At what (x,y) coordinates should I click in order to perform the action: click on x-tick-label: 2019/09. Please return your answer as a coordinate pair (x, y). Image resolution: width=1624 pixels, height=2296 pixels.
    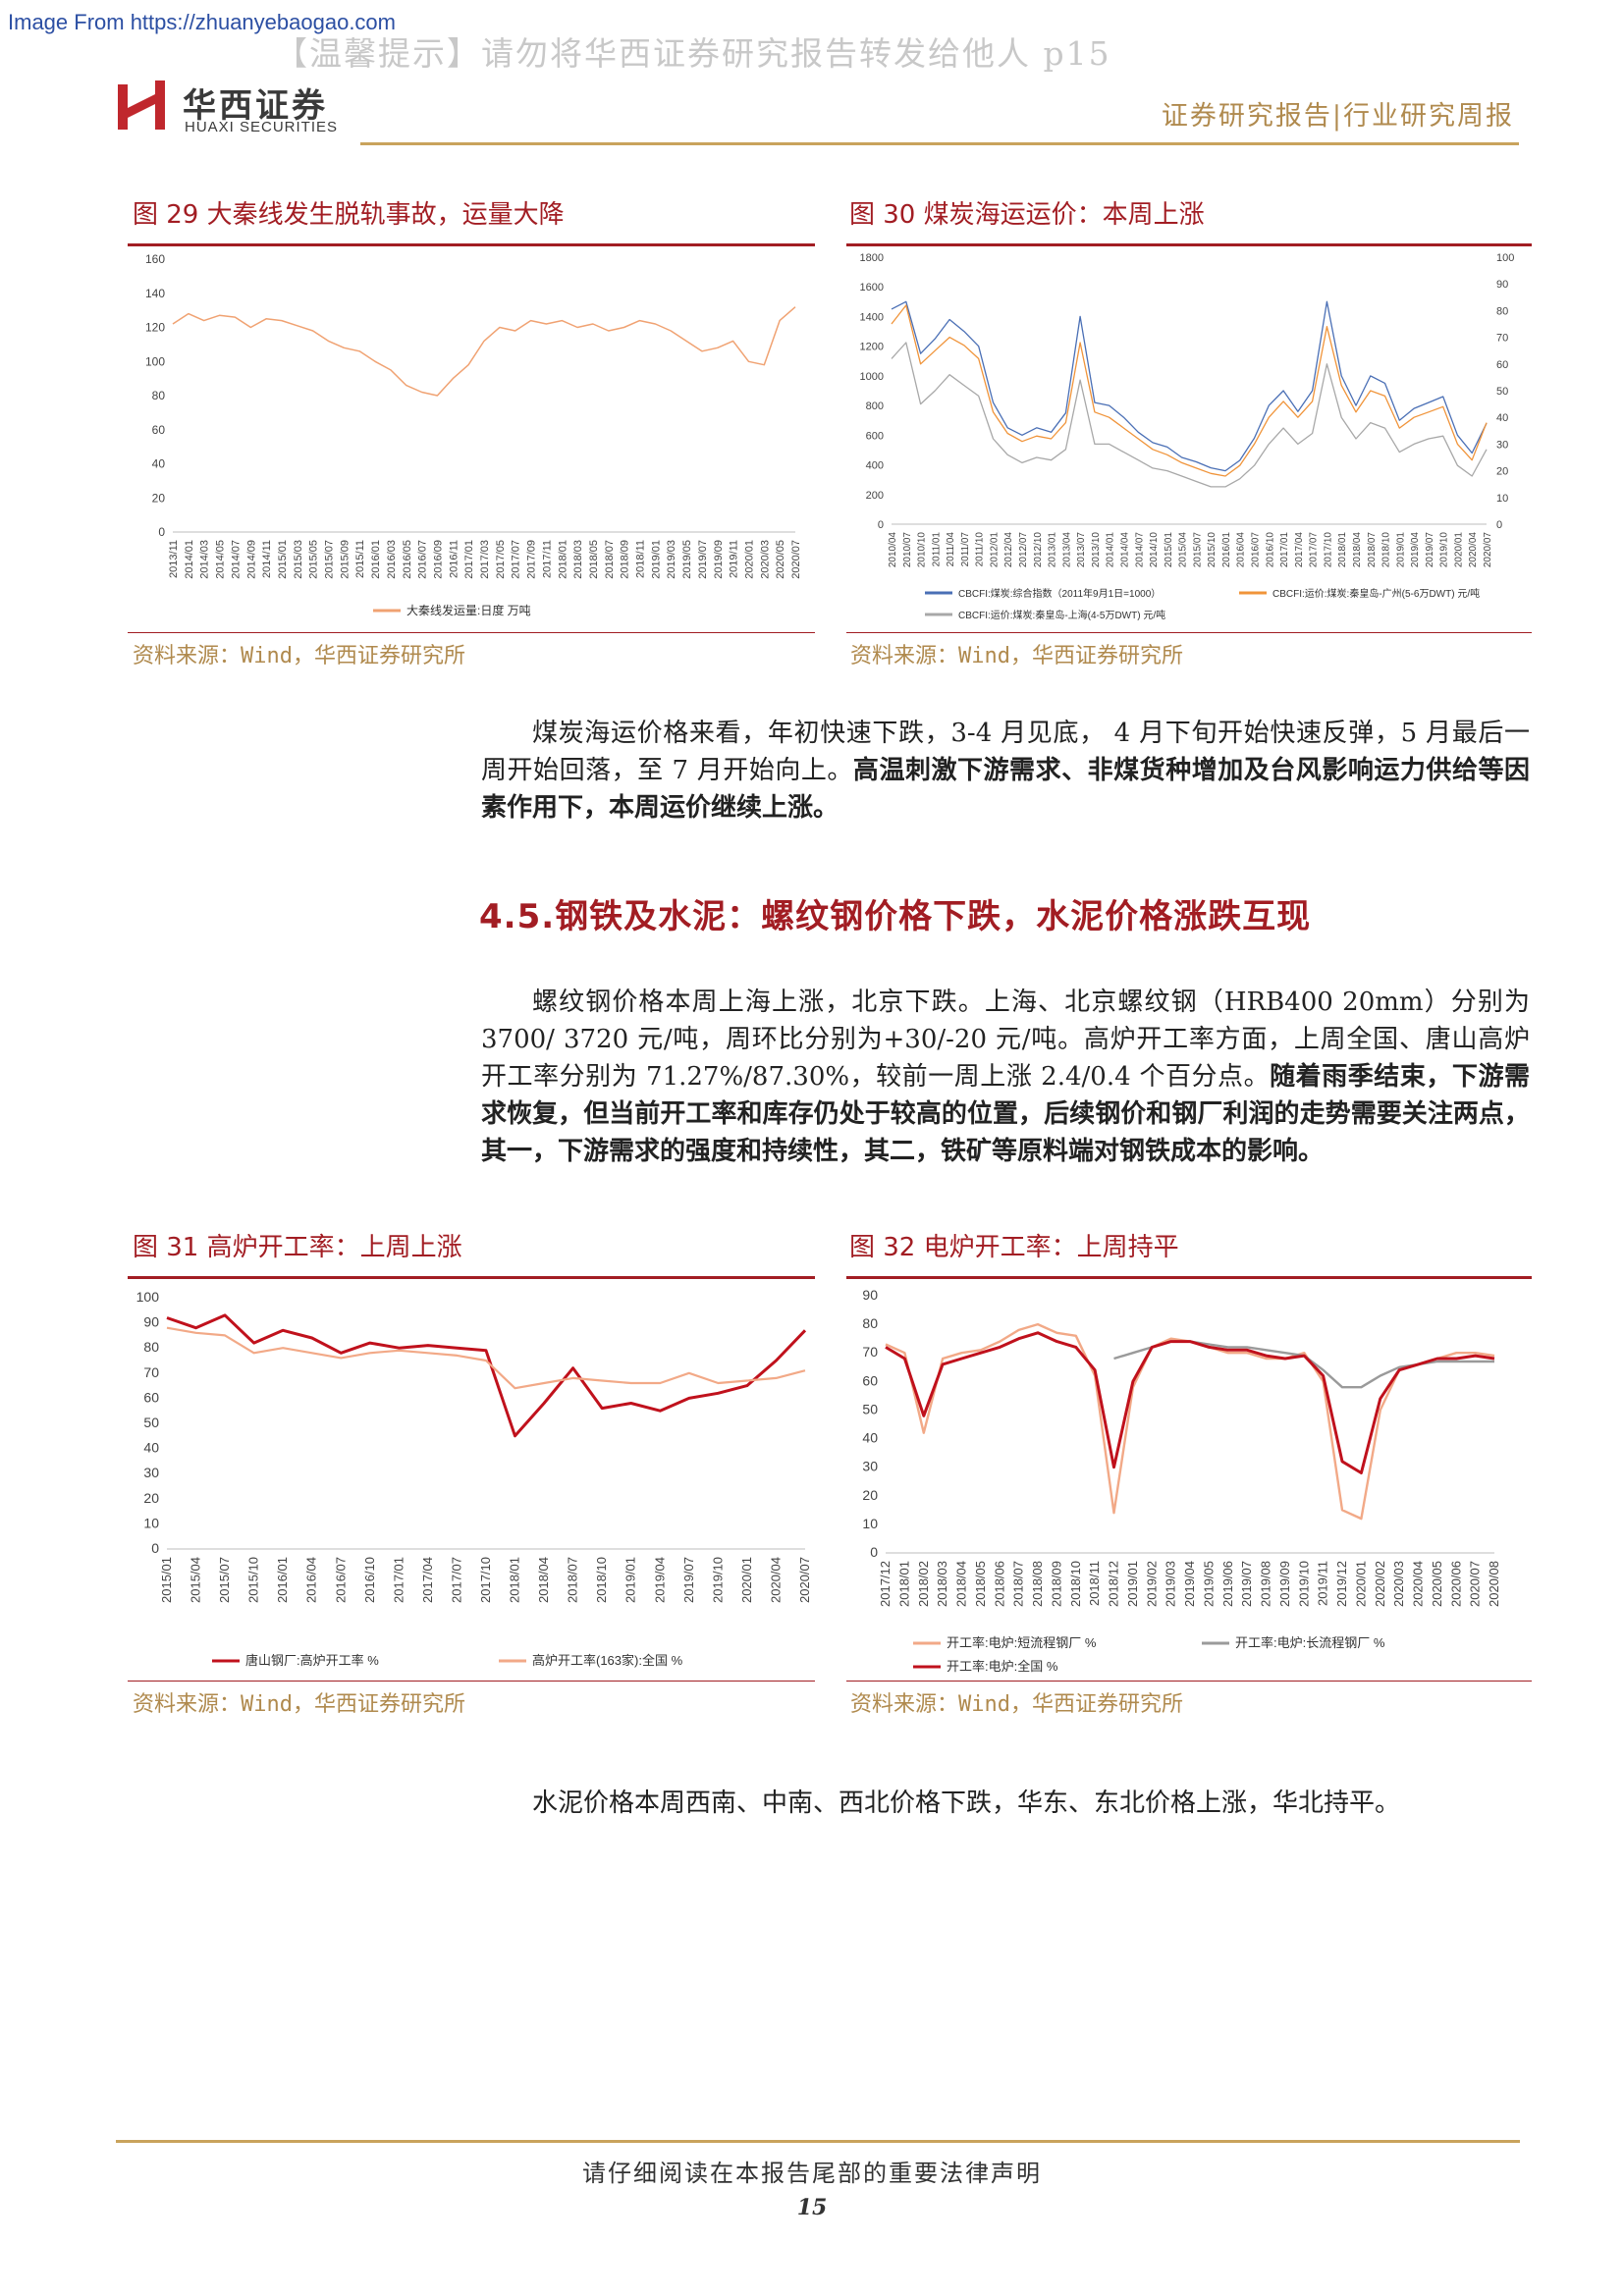
    Looking at the image, I should click on (1284, 1584).